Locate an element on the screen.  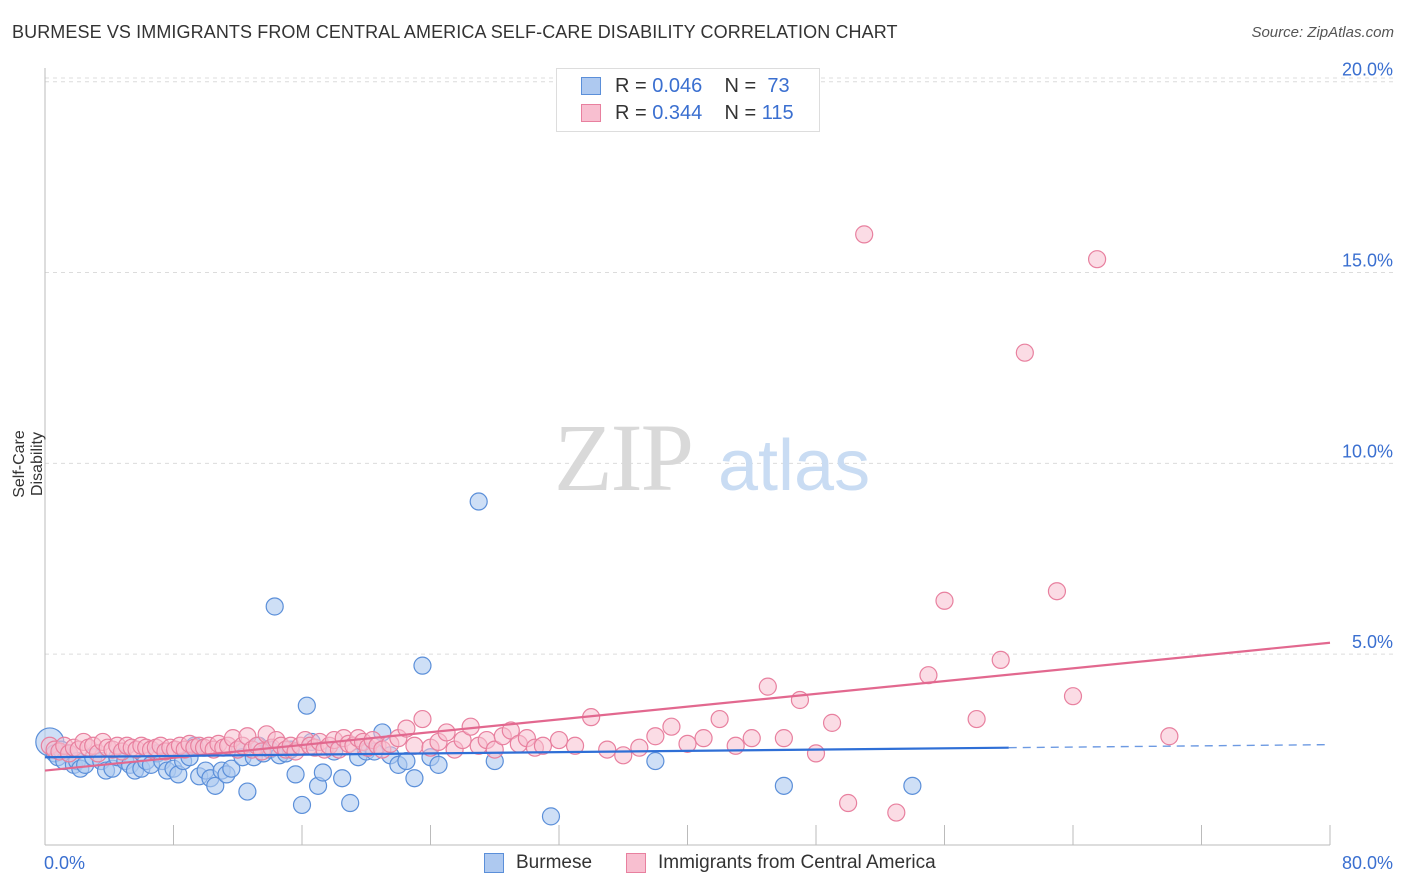
legend-r-value: 0.046 is located at coordinates (677, 86).